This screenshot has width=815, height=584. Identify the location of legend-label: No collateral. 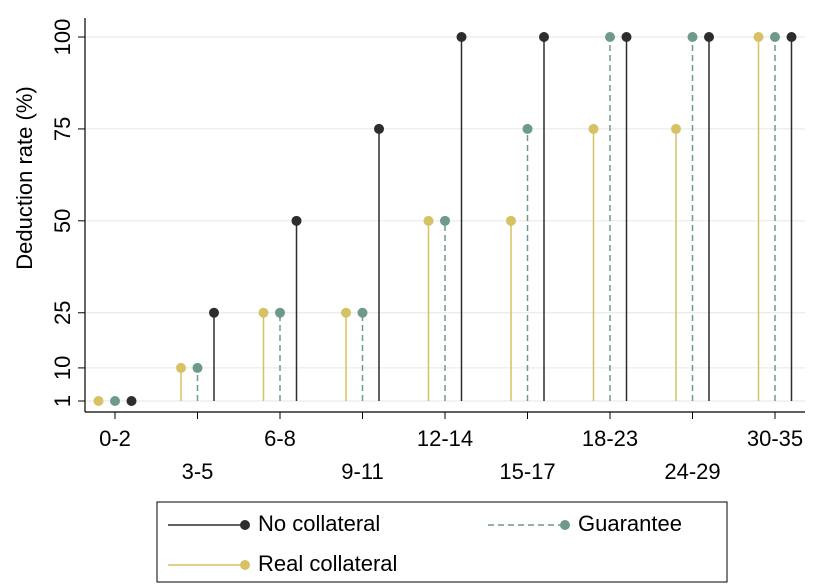
(319, 523).